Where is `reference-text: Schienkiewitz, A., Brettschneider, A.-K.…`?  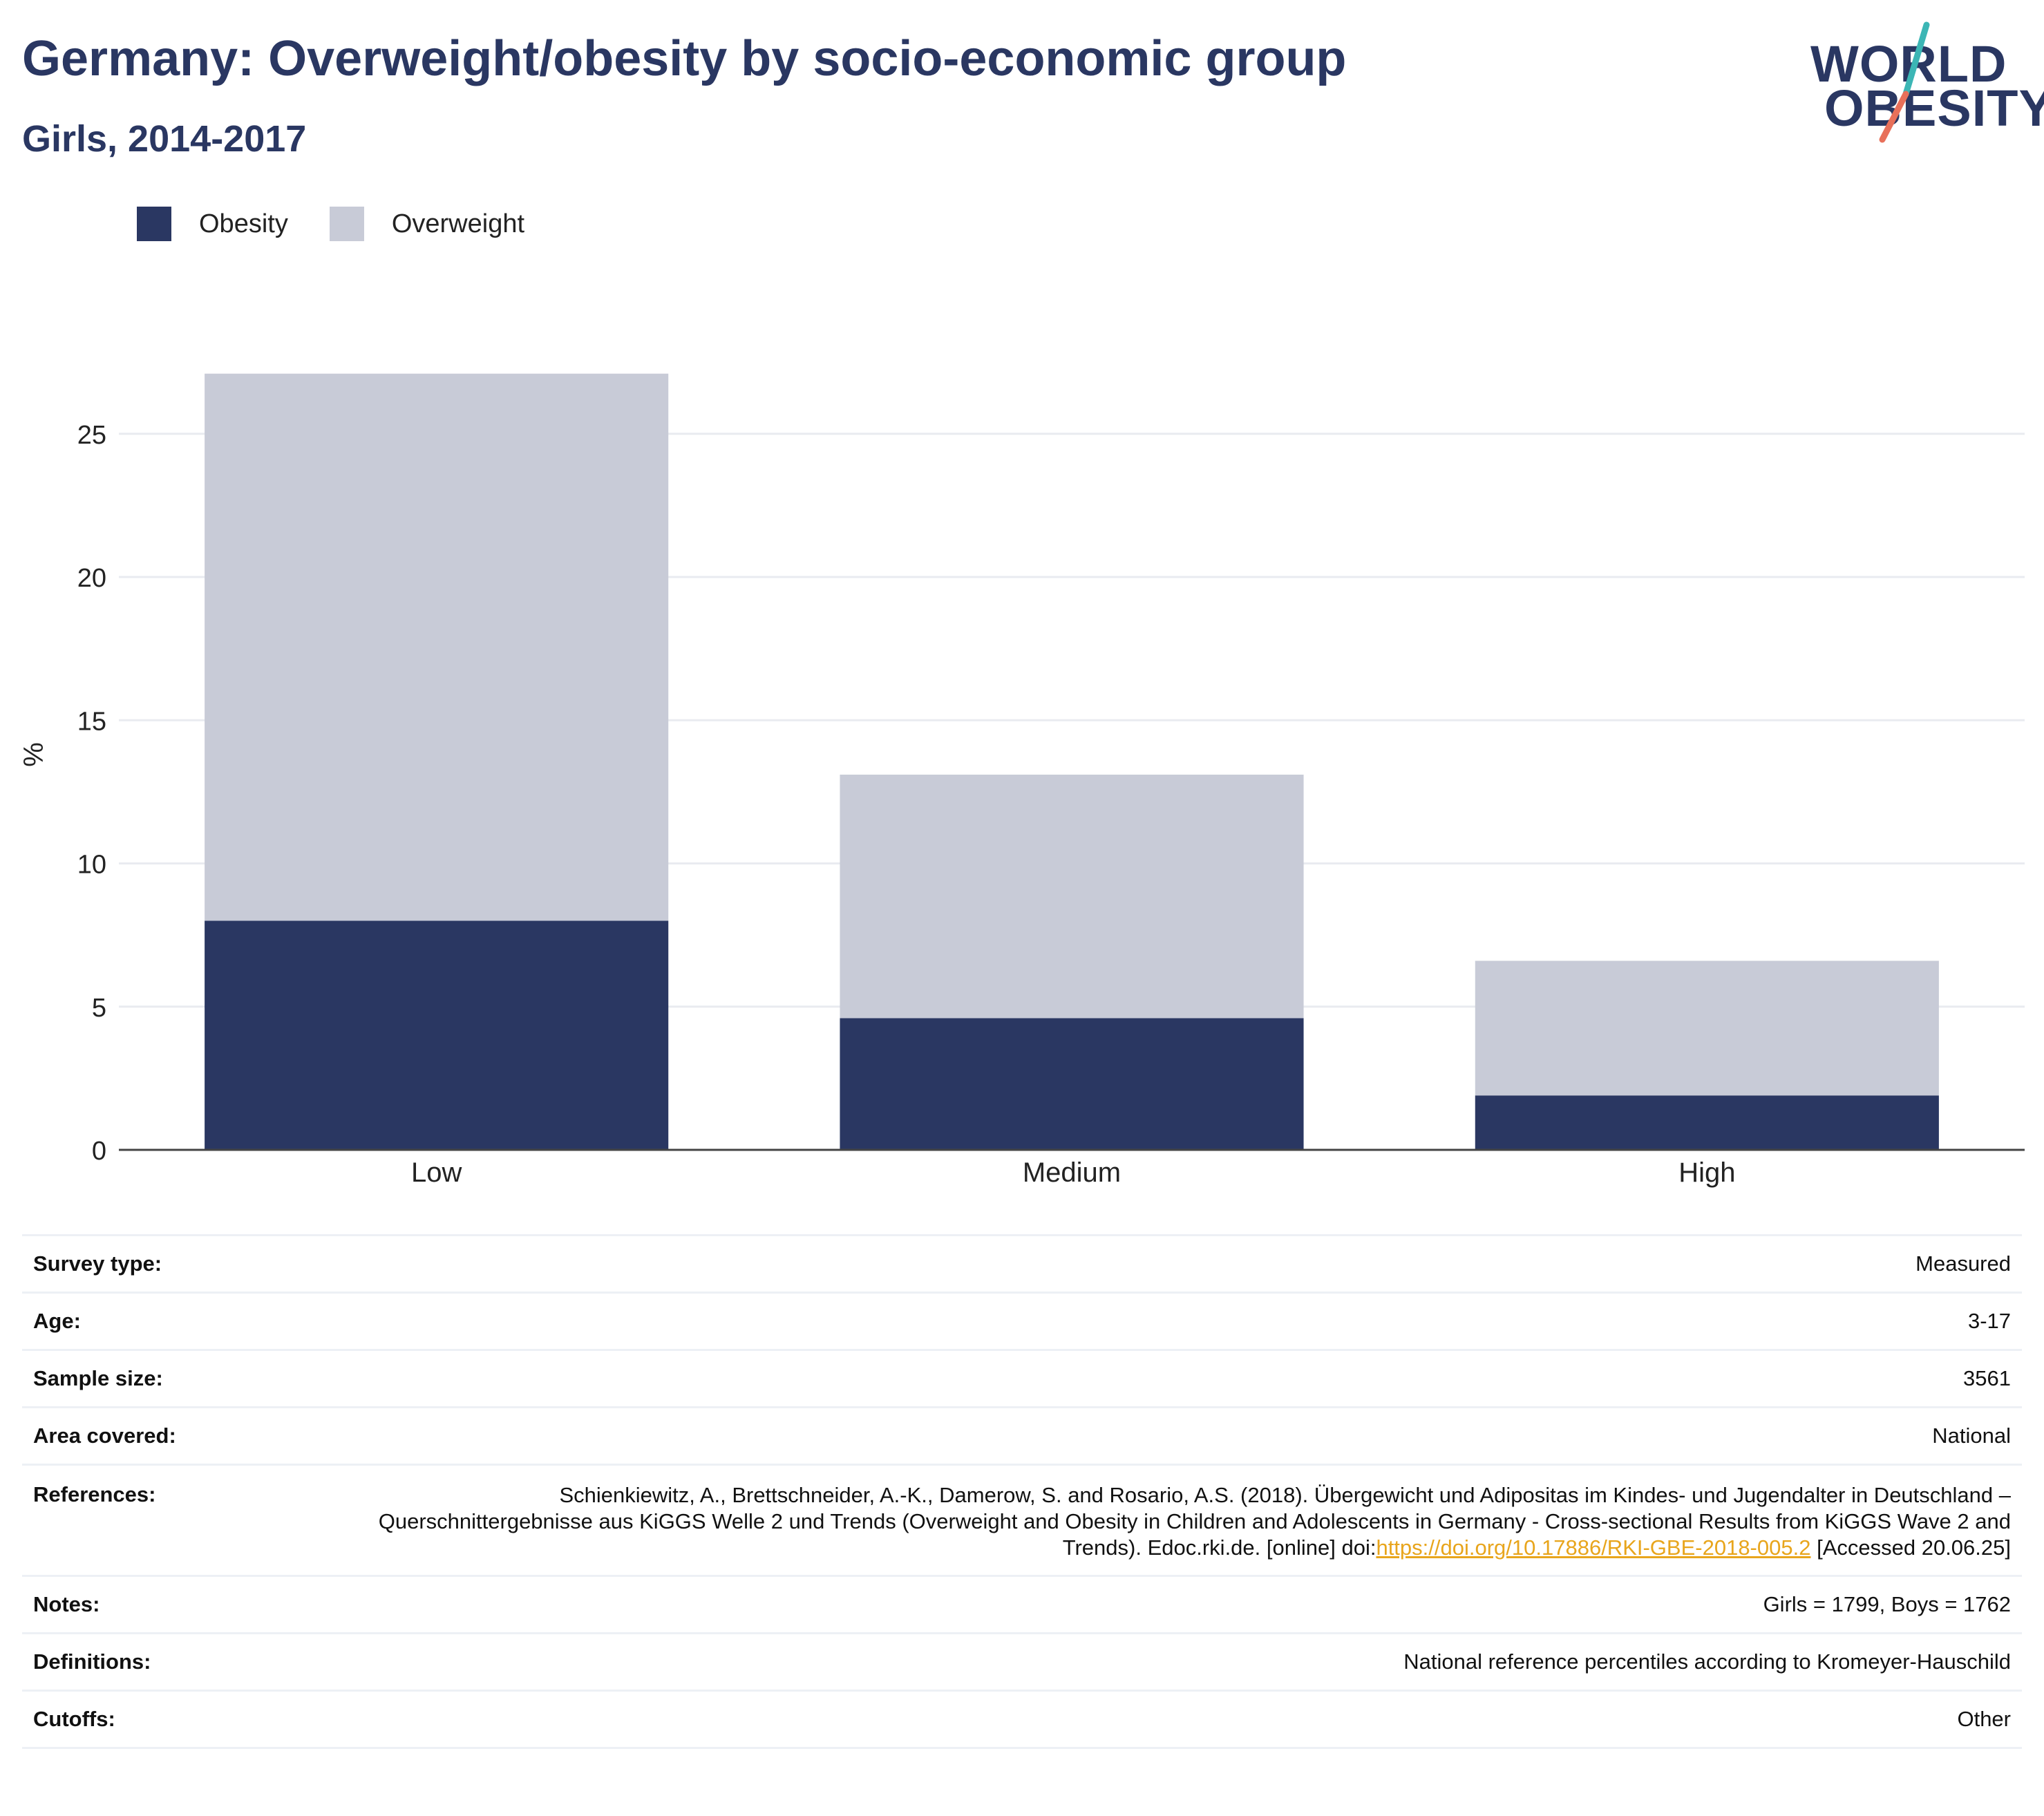
reference-text: Schienkiewitz, A., Brettschneider, A.-K.… is located at coordinates (1194, 1521).